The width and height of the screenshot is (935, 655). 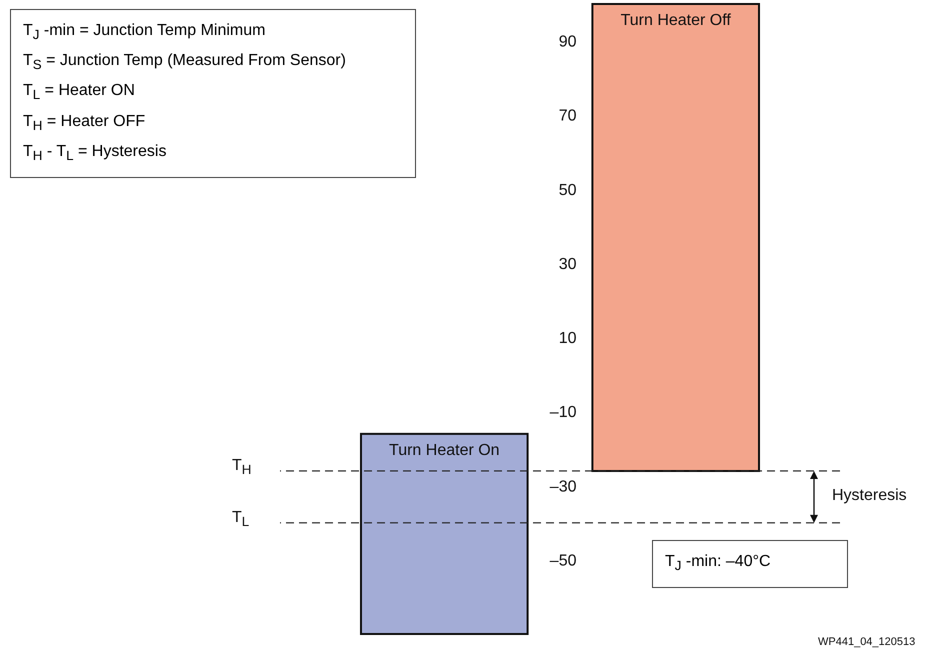 What do you see at coordinates (567, 190) in the screenshot?
I see `y-tick-label: 50` at bounding box center [567, 190].